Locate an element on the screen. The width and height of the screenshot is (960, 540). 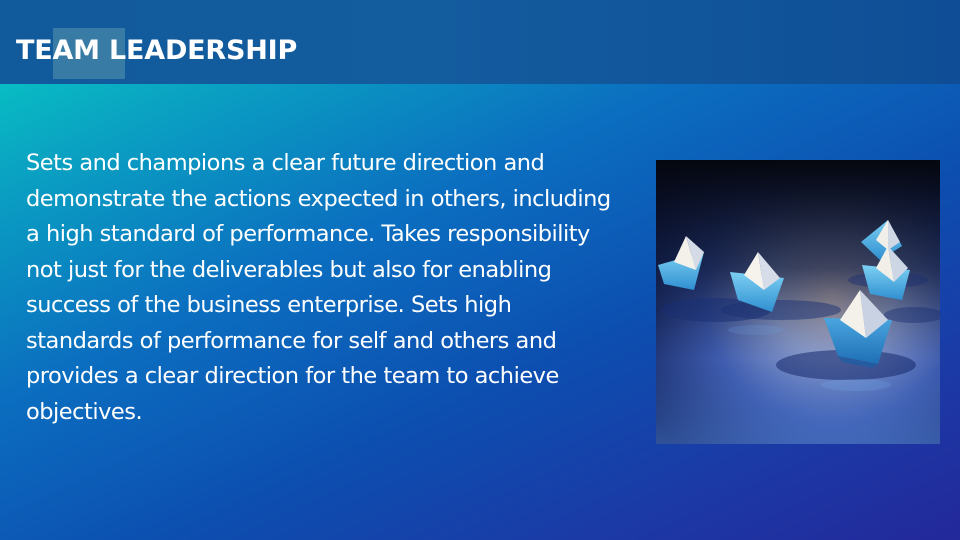
title-accent-square is located at coordinates (89, 53).